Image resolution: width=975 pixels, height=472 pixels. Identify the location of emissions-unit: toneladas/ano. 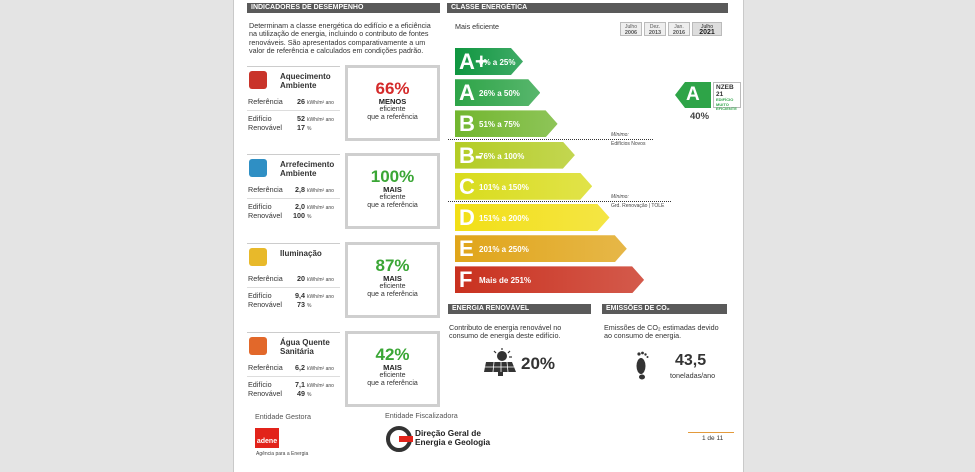
(693, 375).